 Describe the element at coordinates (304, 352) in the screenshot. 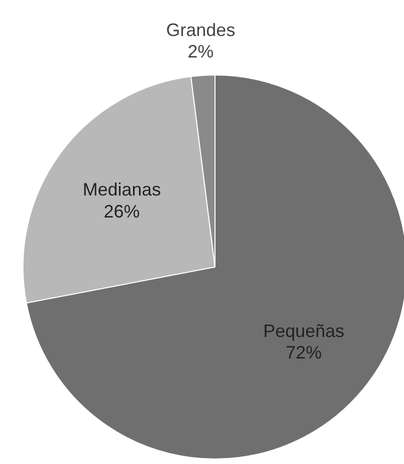

I see `data-label: 72%` at that location.